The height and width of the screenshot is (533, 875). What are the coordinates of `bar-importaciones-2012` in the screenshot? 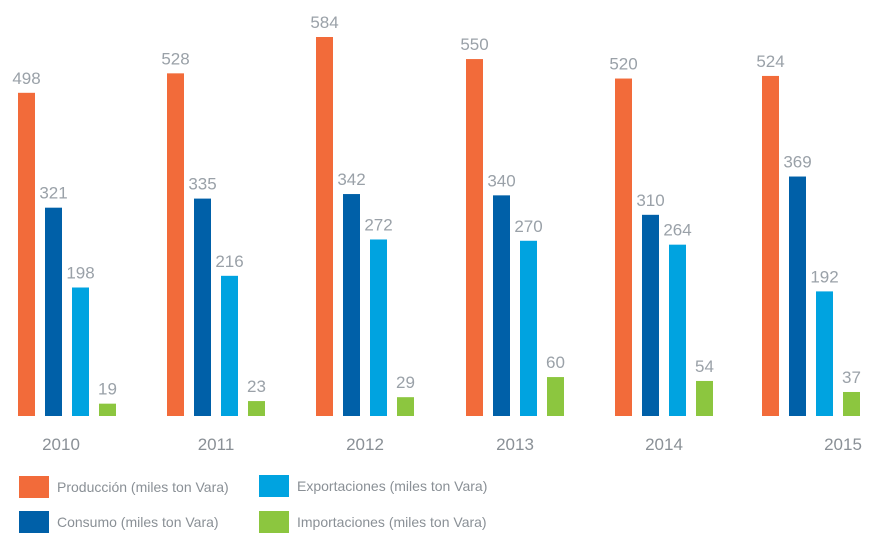 It's located at (405, 406).